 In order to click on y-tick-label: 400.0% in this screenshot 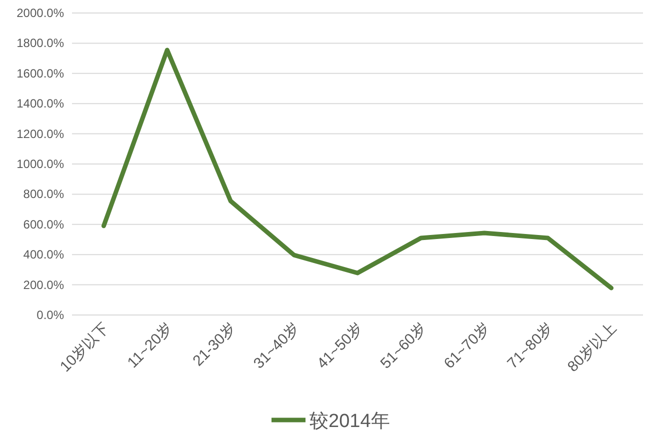, I will do `click(43, 255)`.